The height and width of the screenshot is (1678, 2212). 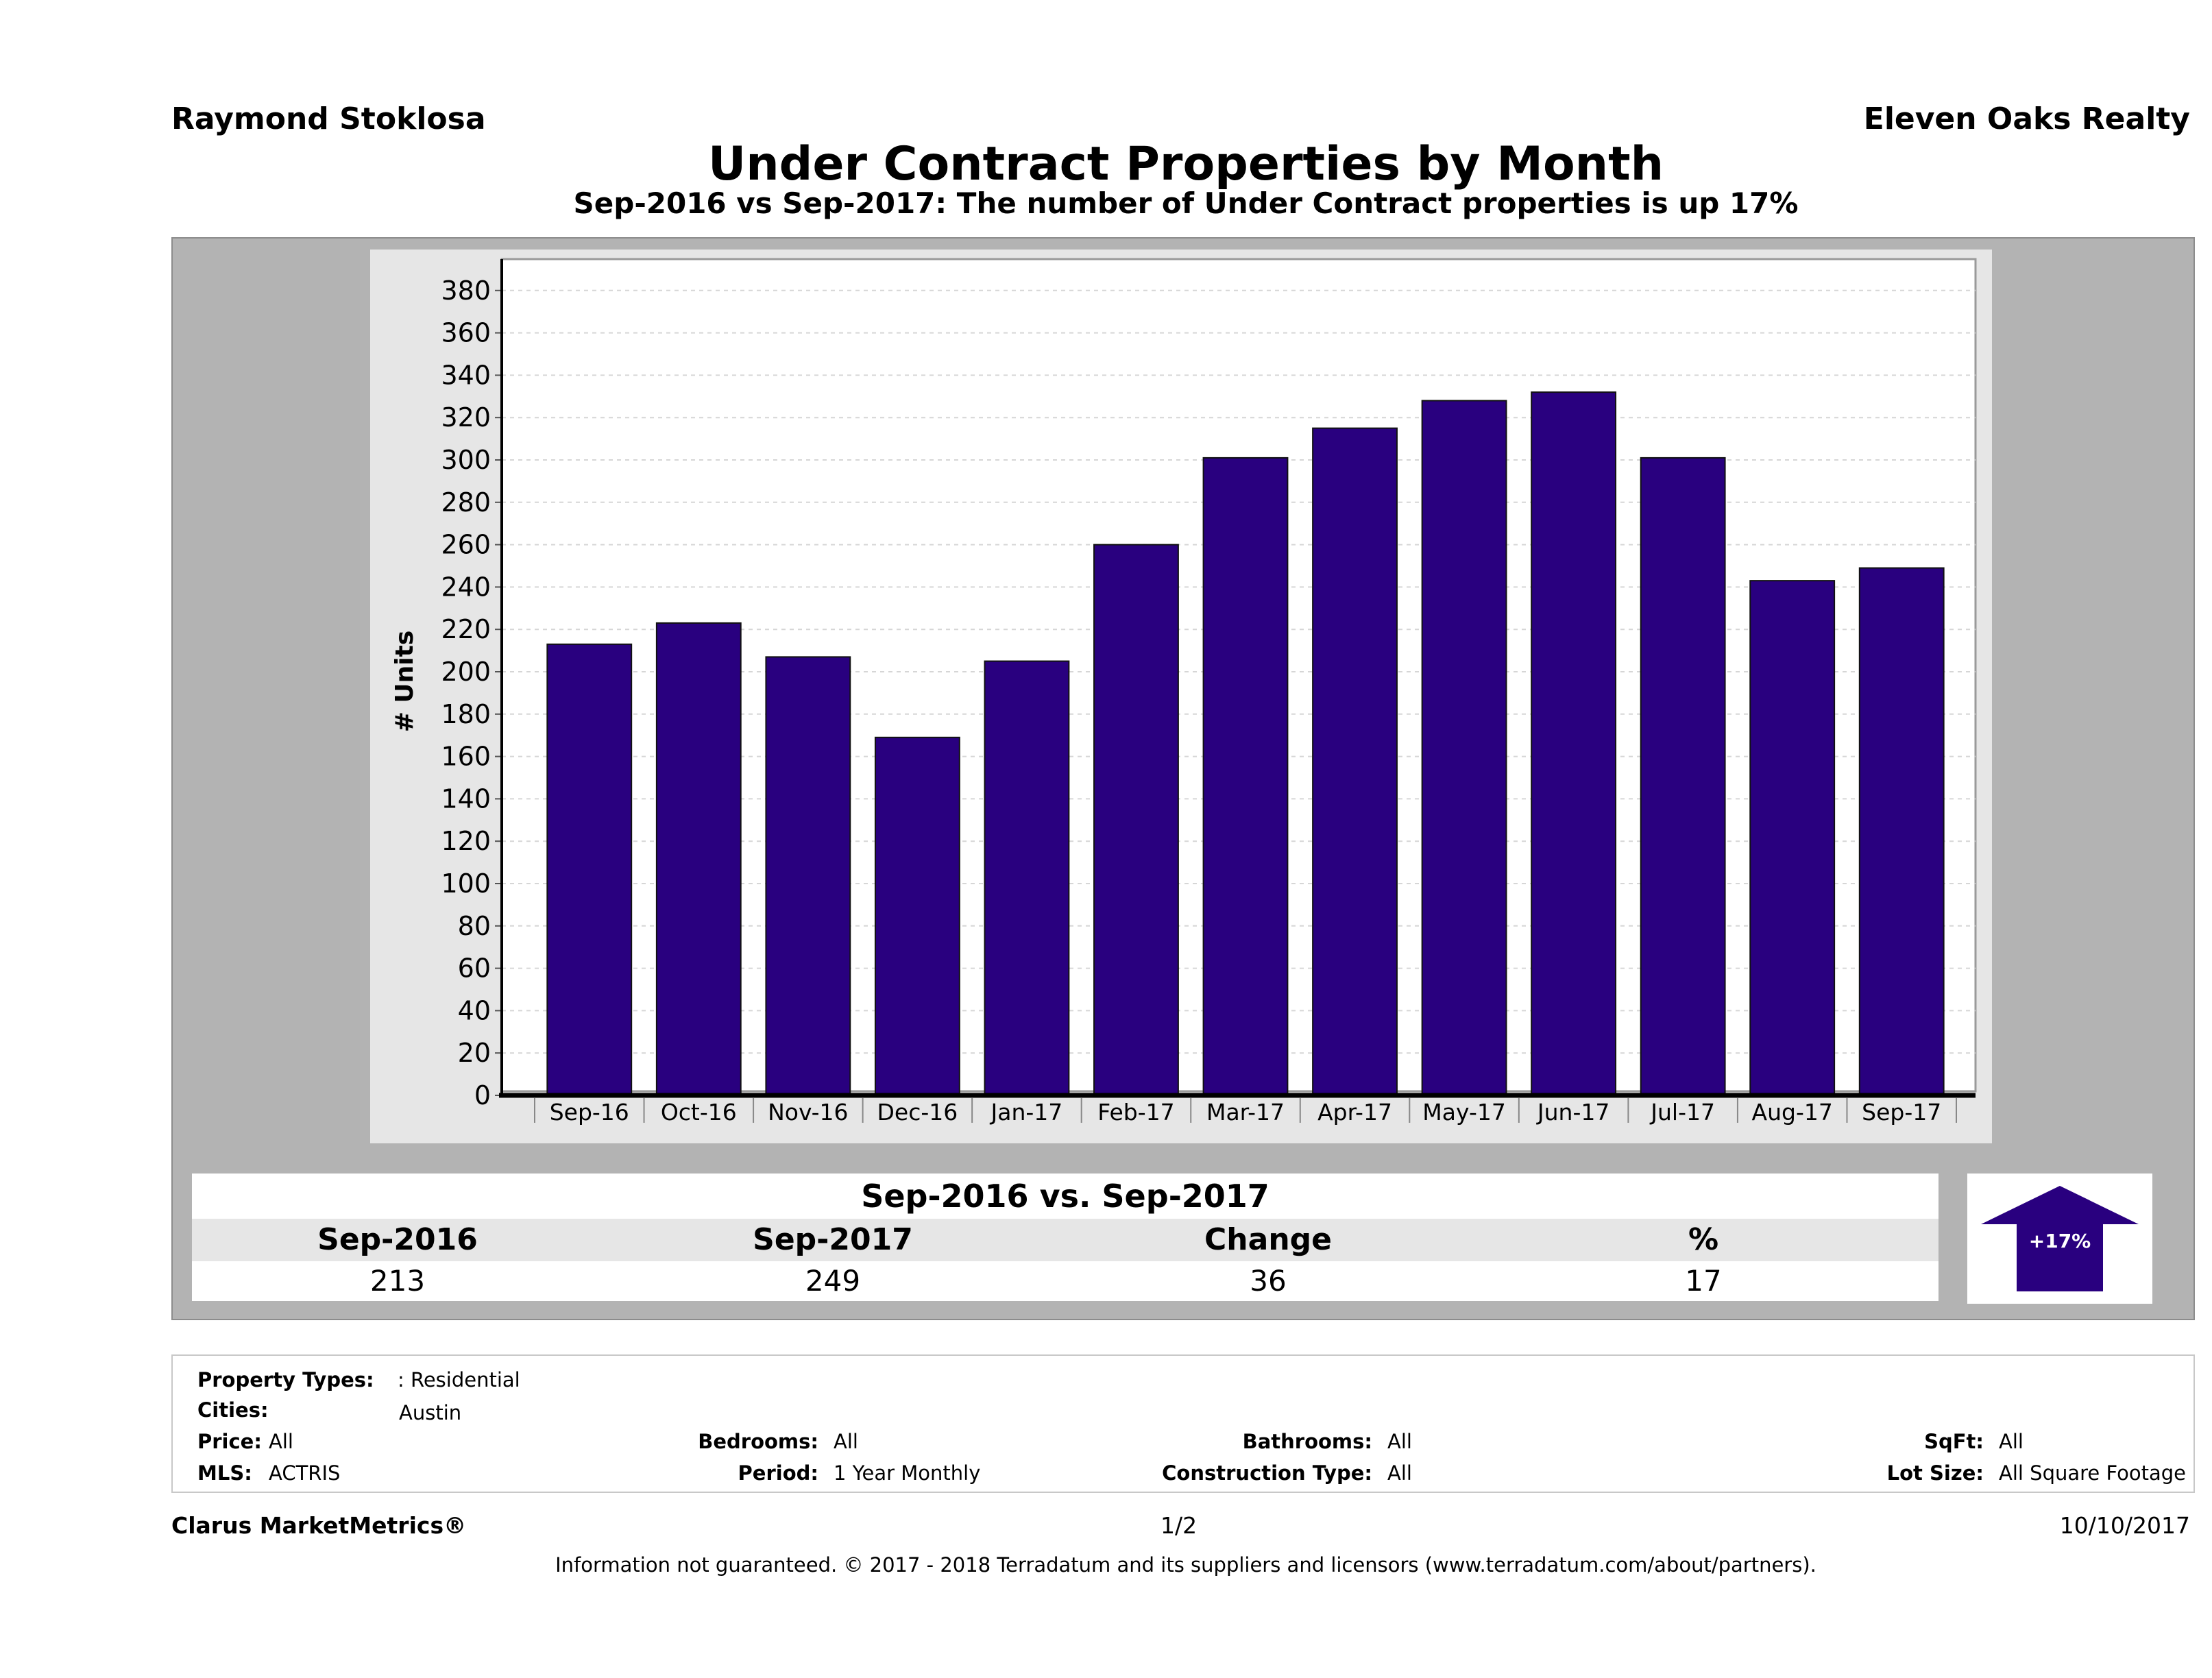 I want to click on property-types-label: Property Types:, so click(x=285, y=1379).